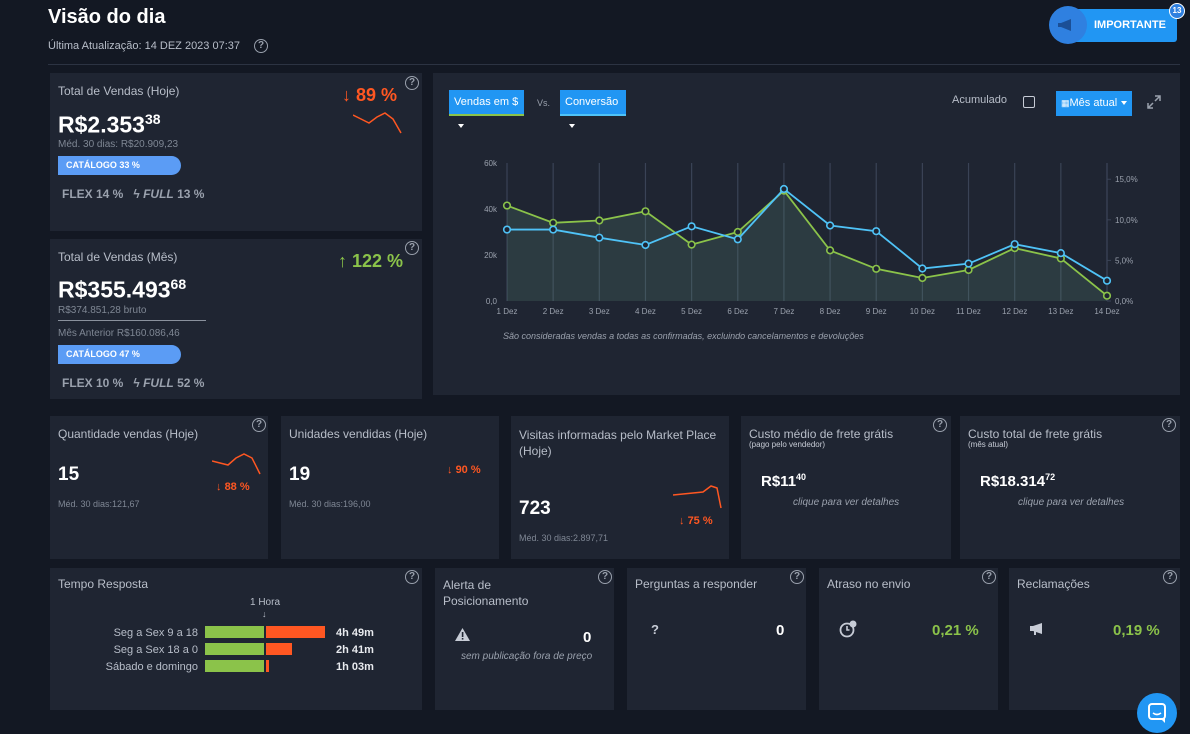 This screenshot has height=734, width=1190. I want to click on acumulado-checkbox, so click(1029, 102).